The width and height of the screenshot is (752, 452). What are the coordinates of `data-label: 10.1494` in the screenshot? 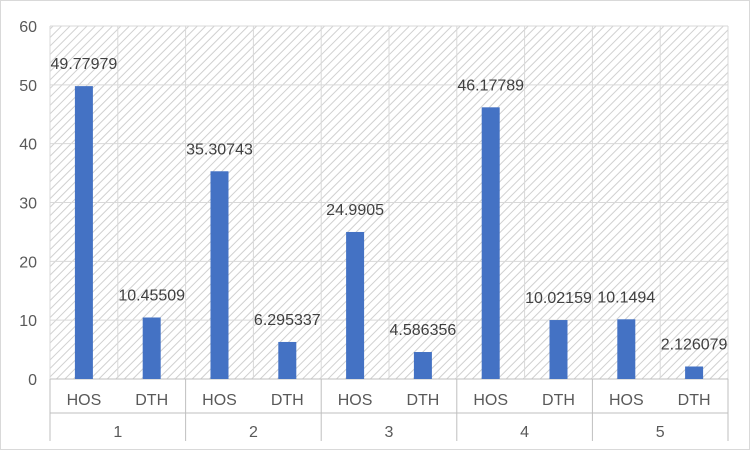 It's located at (626, 297).